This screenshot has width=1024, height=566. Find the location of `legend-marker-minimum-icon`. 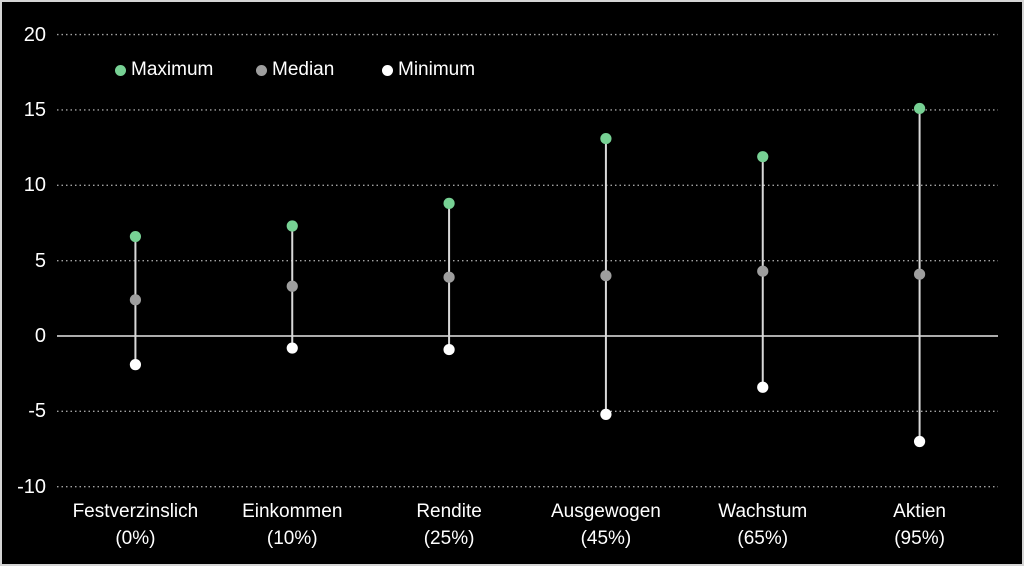

legend-marker-minimum-icon is located at coordinates (387, 70).